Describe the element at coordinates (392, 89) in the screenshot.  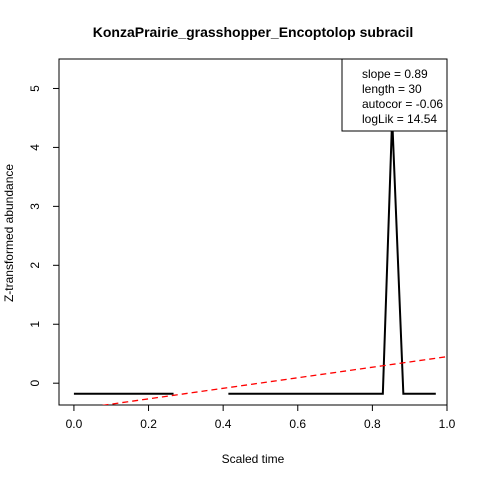
I see `legend-entry: length = 30` at that location.